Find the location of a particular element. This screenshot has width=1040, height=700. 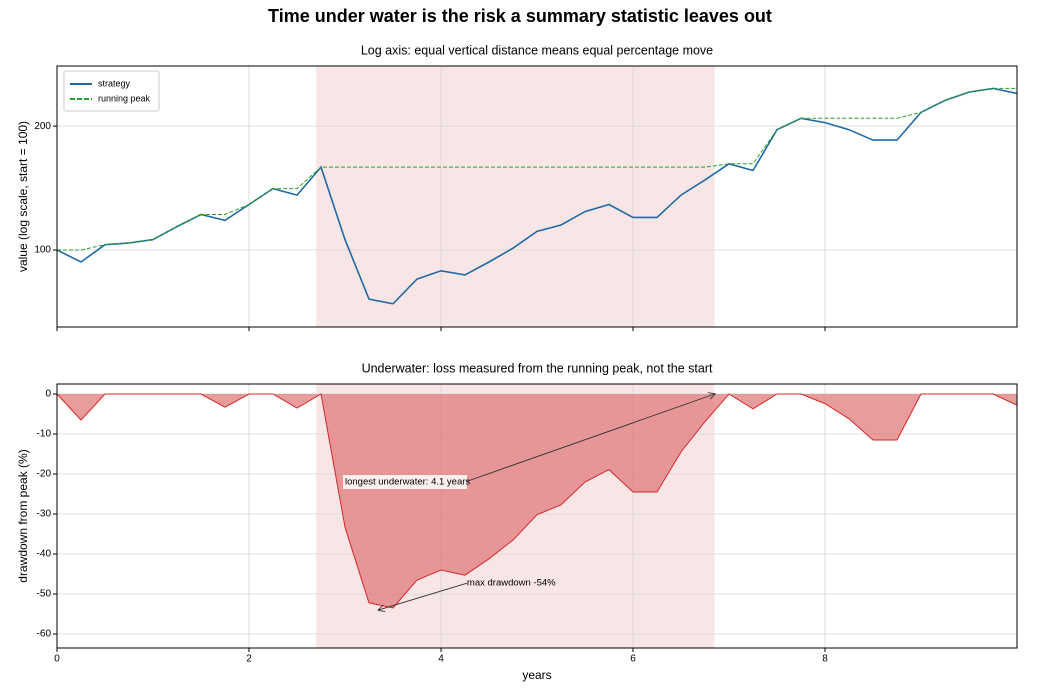

annotation: max drawdown -54% is located at coordinates (511, 583).